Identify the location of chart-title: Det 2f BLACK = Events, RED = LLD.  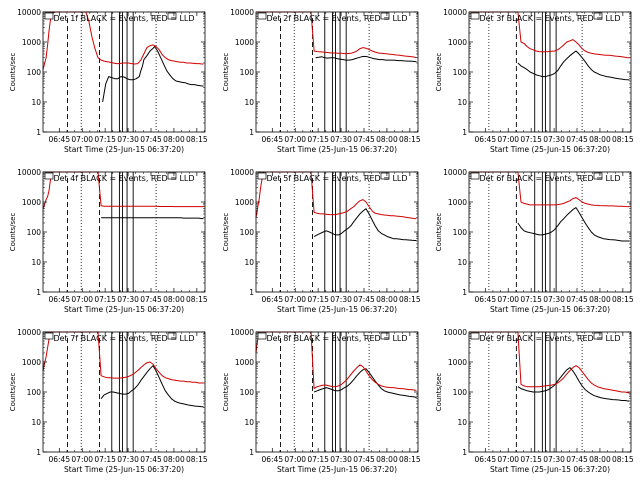
(336, 18).